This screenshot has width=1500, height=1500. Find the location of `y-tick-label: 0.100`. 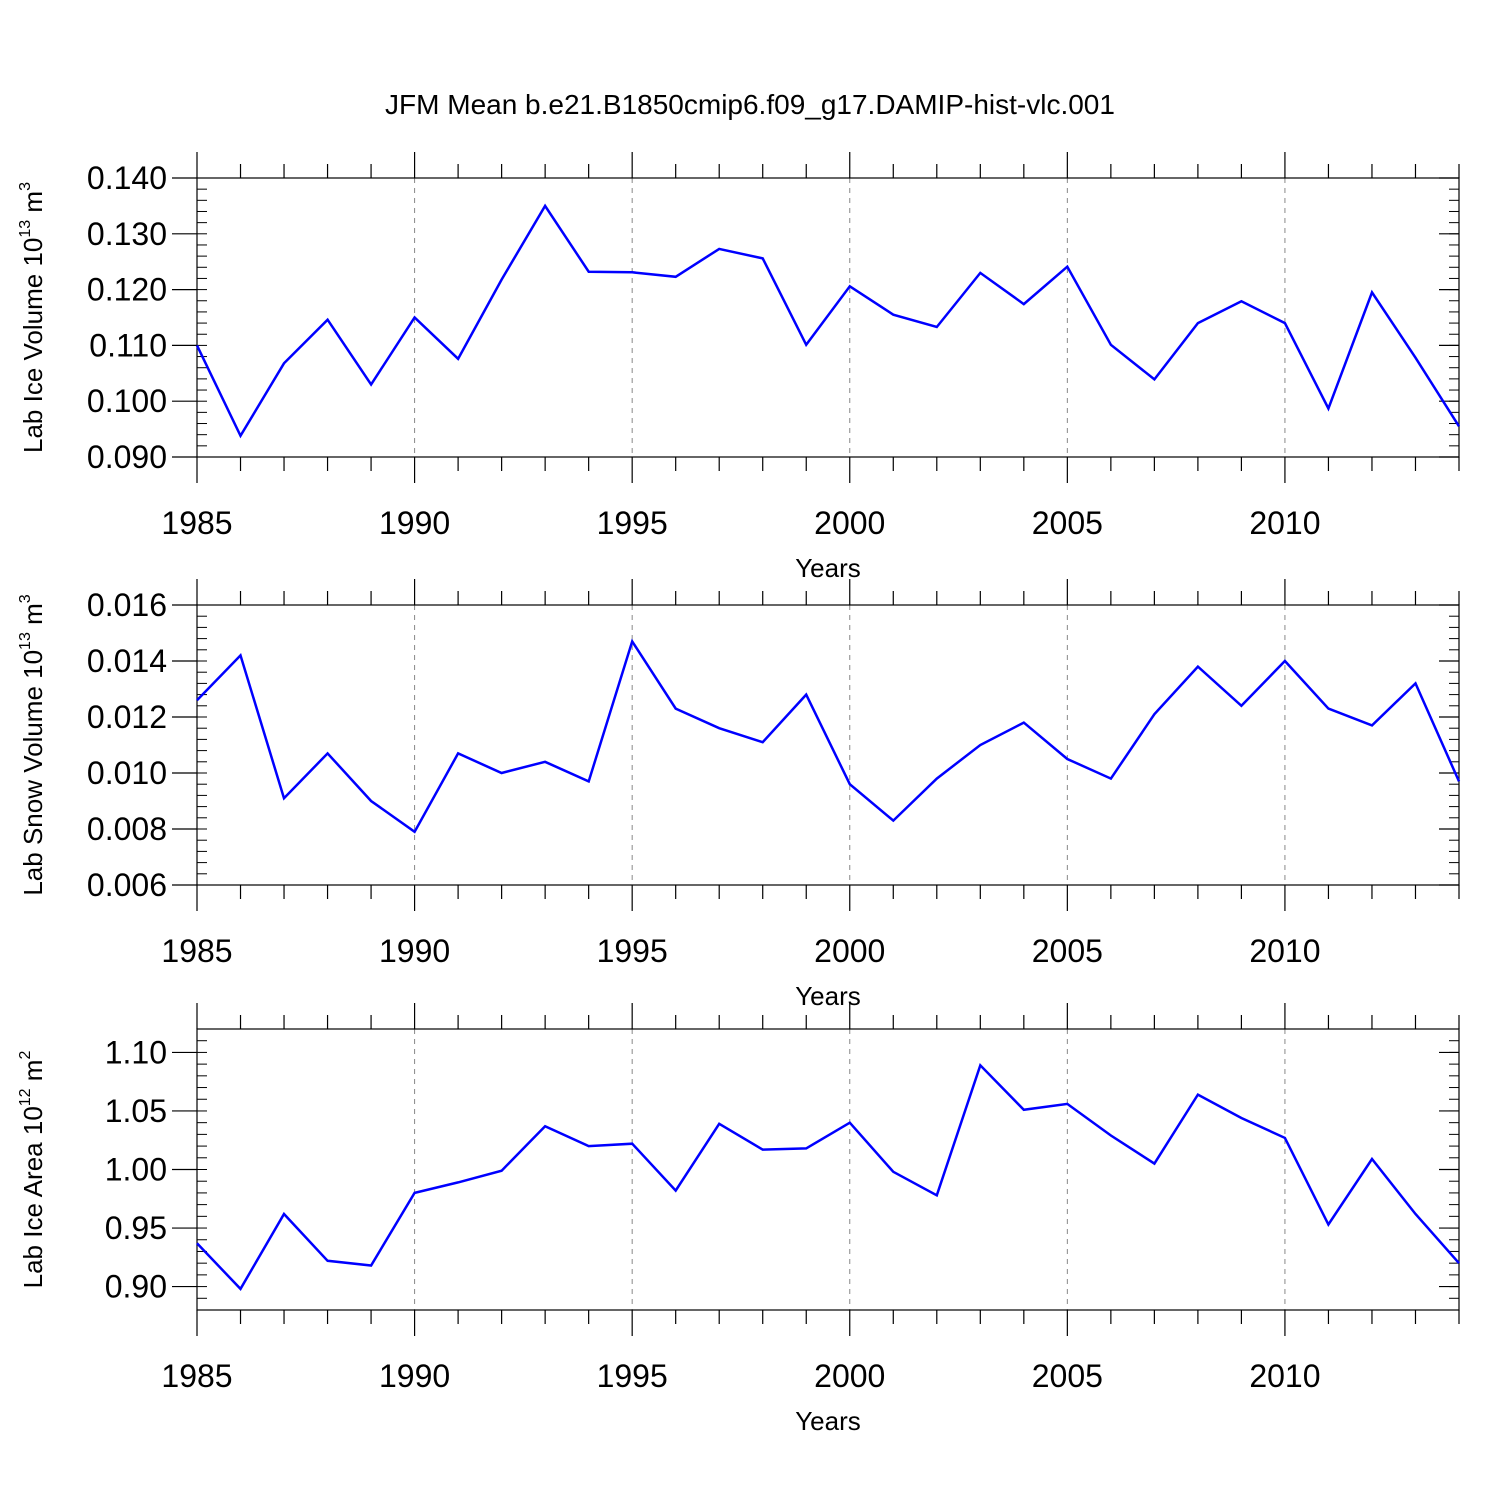

y-tick-label: 0.100 is located at coordinates (127, 401).